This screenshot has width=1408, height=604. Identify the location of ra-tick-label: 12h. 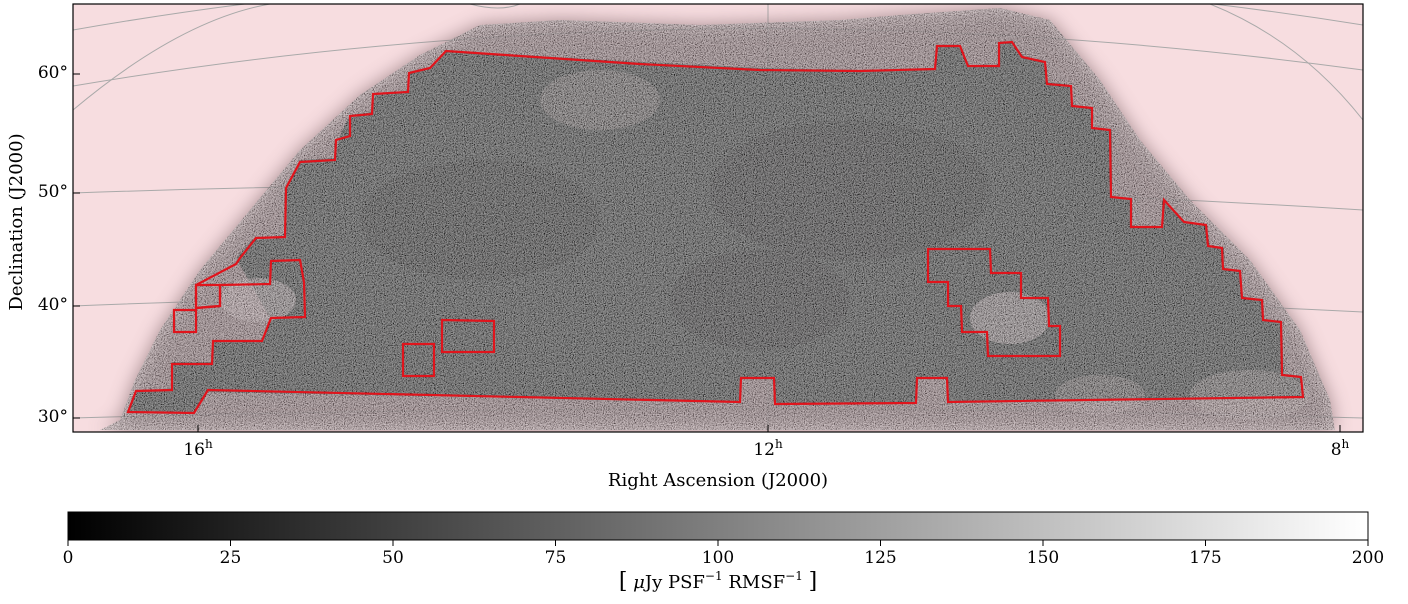
(768, 448).